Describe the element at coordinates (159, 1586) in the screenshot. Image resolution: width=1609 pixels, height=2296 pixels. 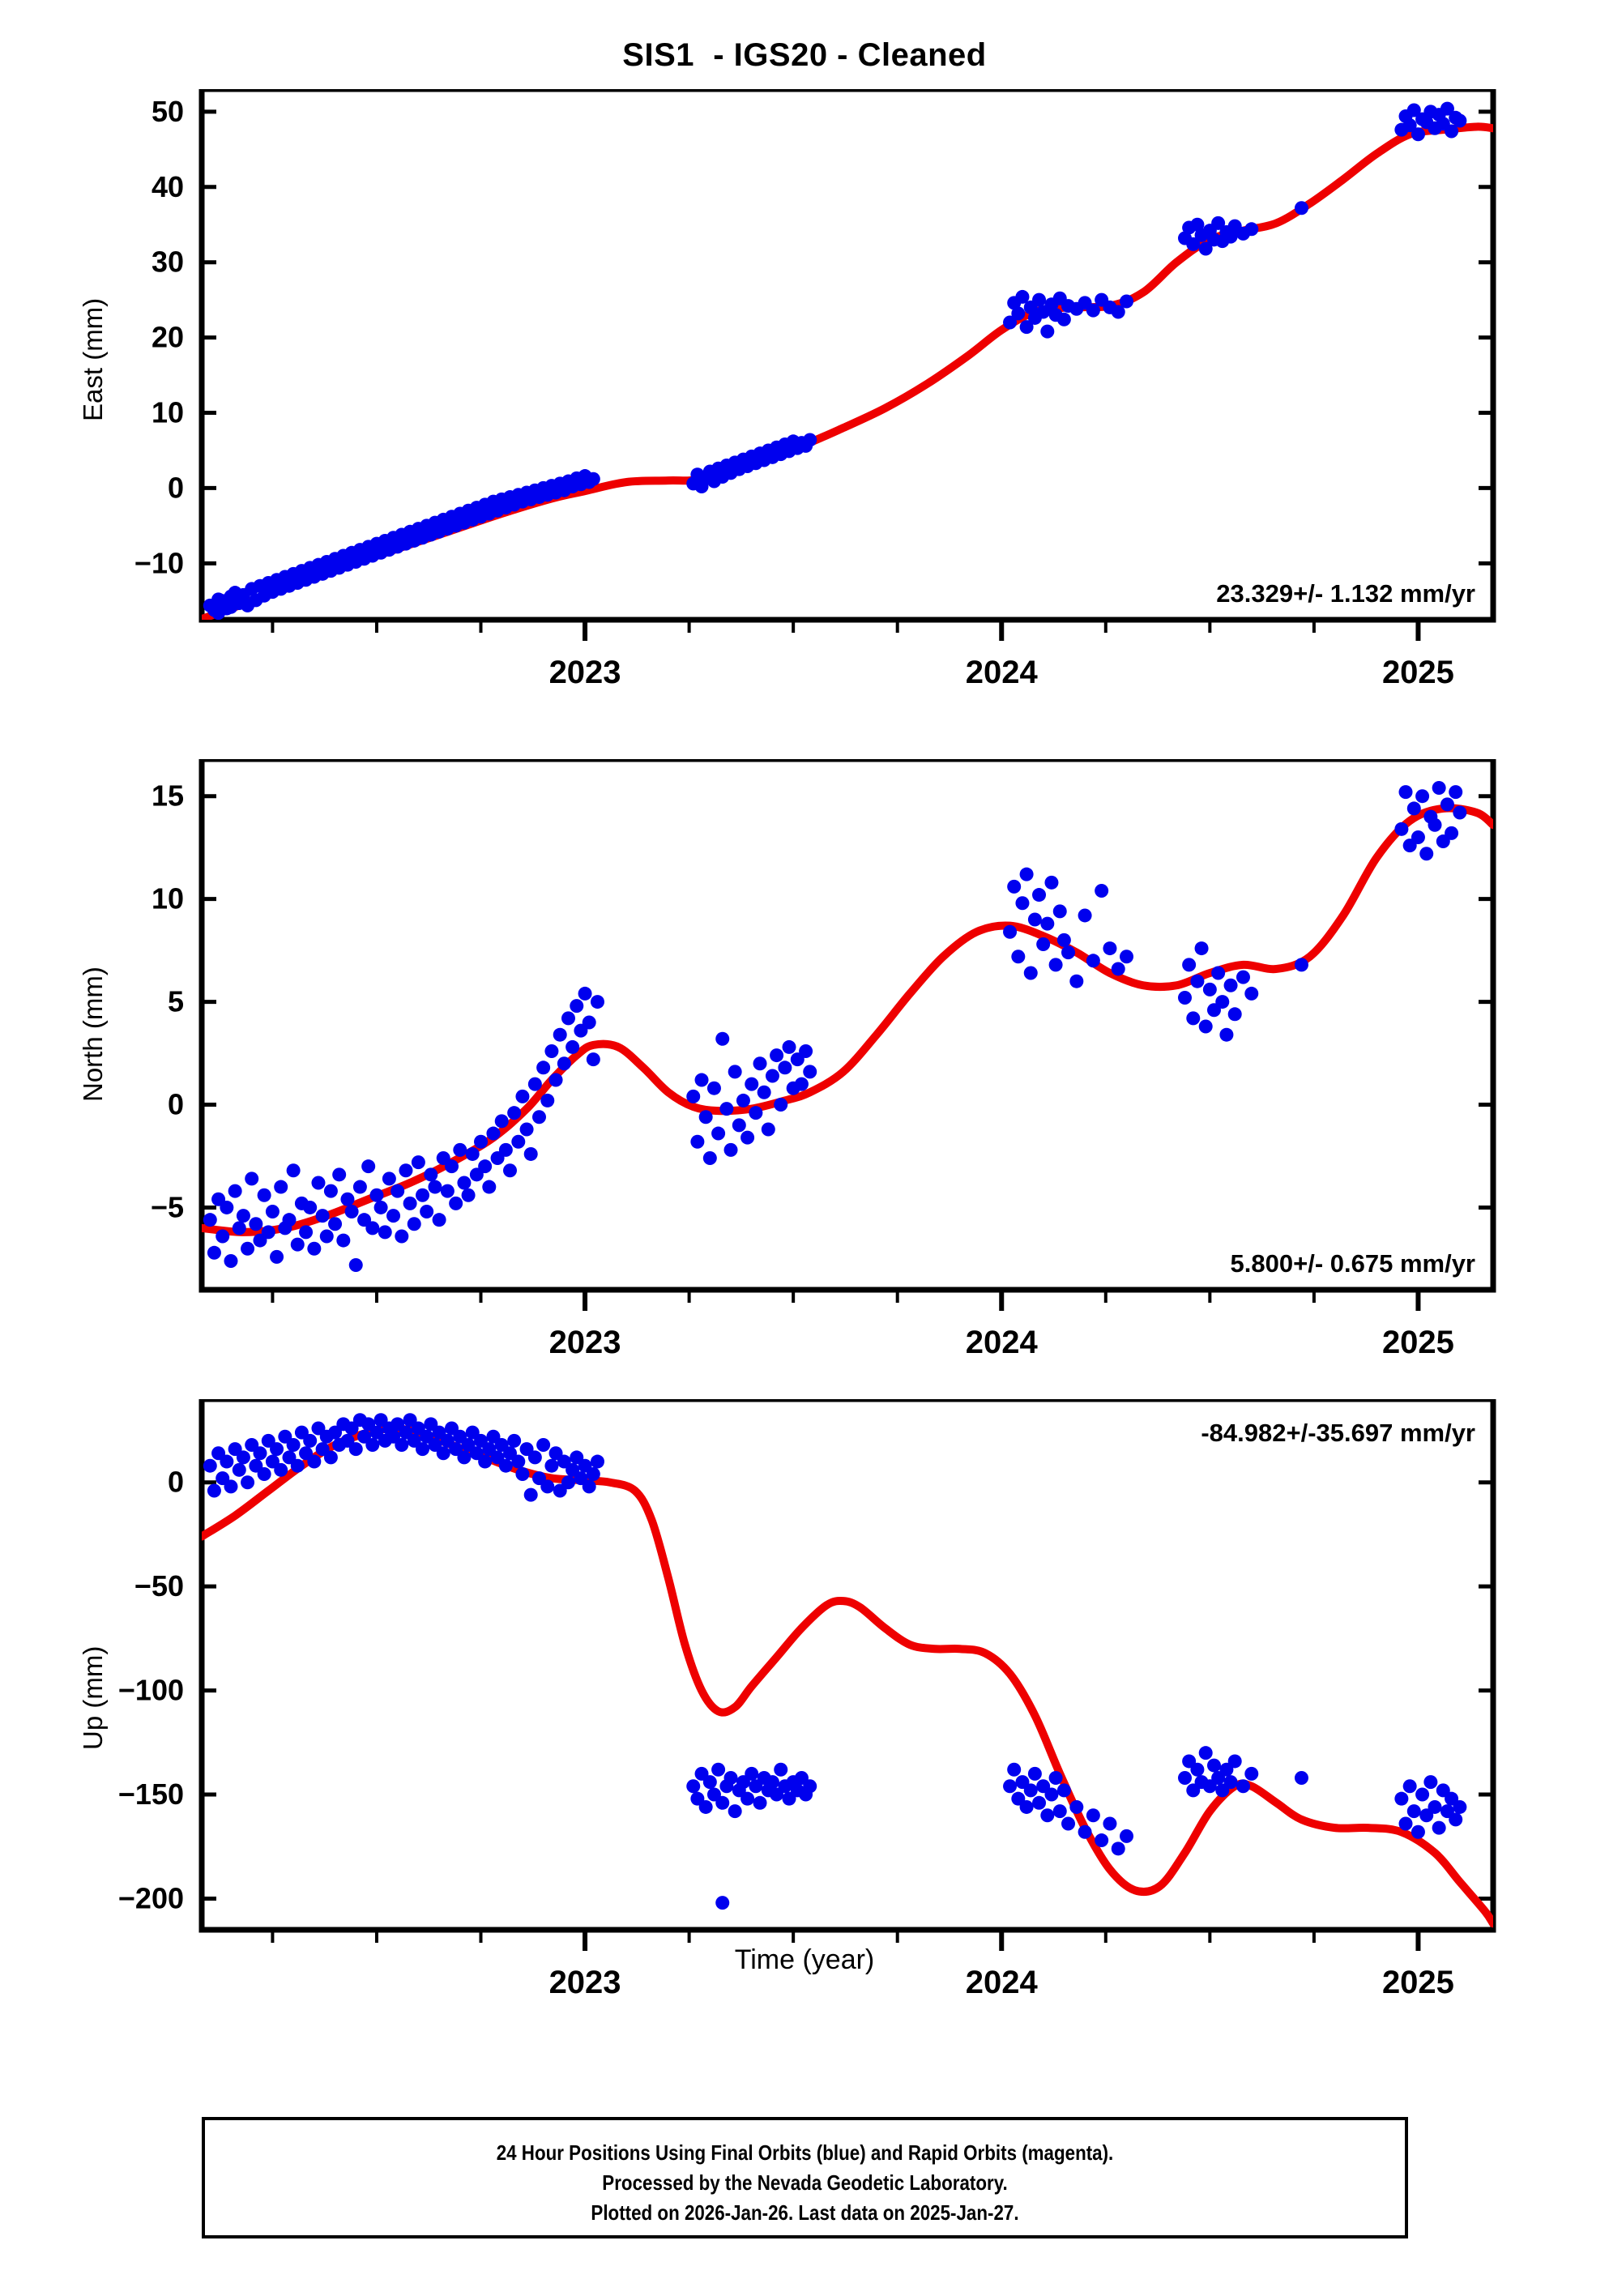
I see `y-tick-label: −50` at that location.